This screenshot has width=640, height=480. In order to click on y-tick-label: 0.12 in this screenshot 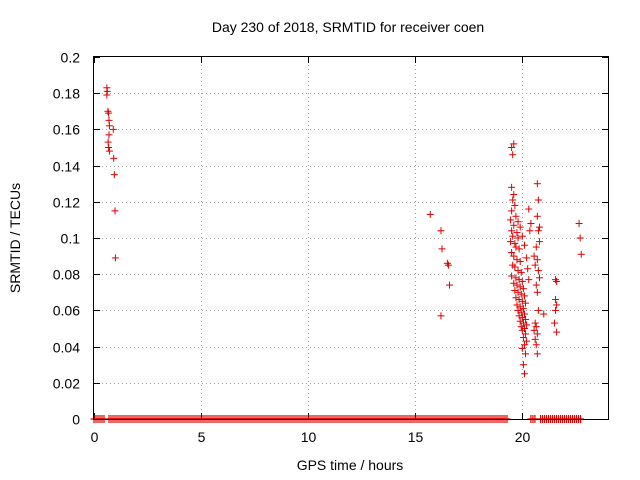, I will do `click(66, 203)`.